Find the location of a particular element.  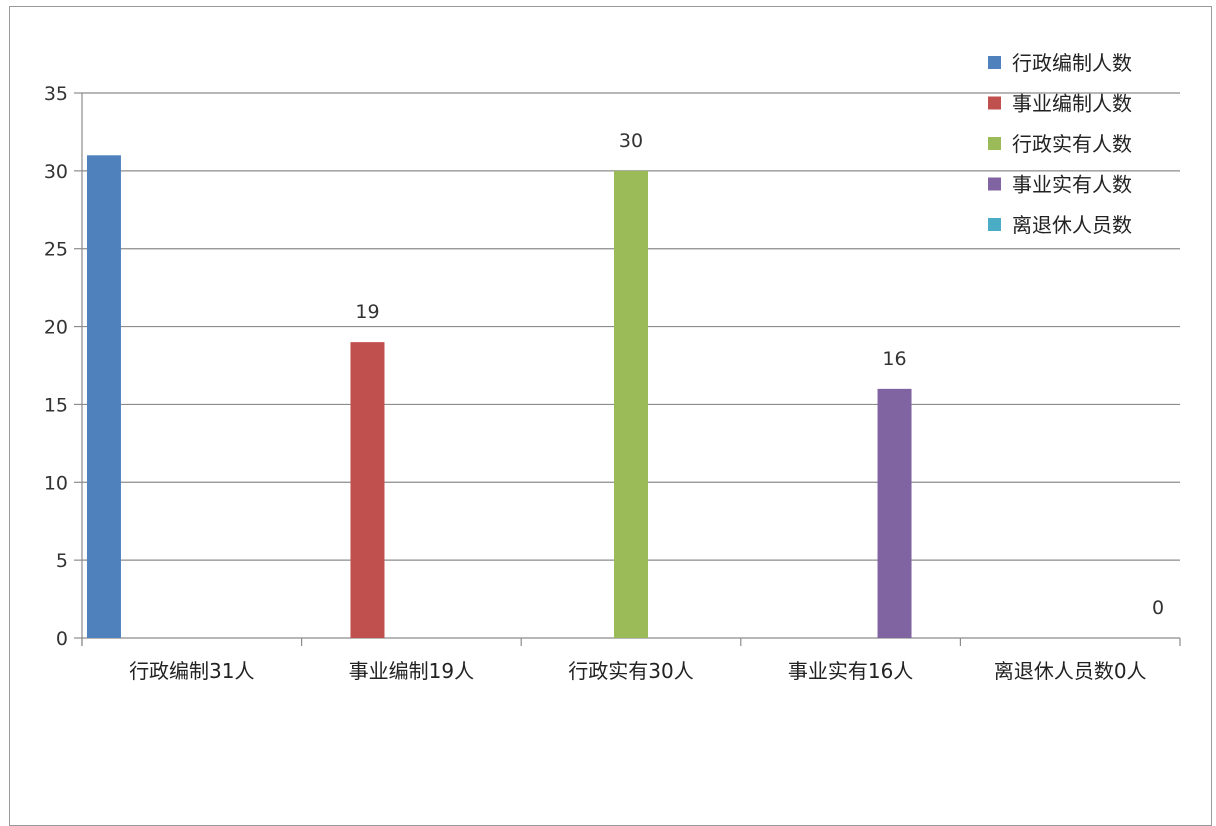

data-label: 19 is located at coordinates (367, 312).